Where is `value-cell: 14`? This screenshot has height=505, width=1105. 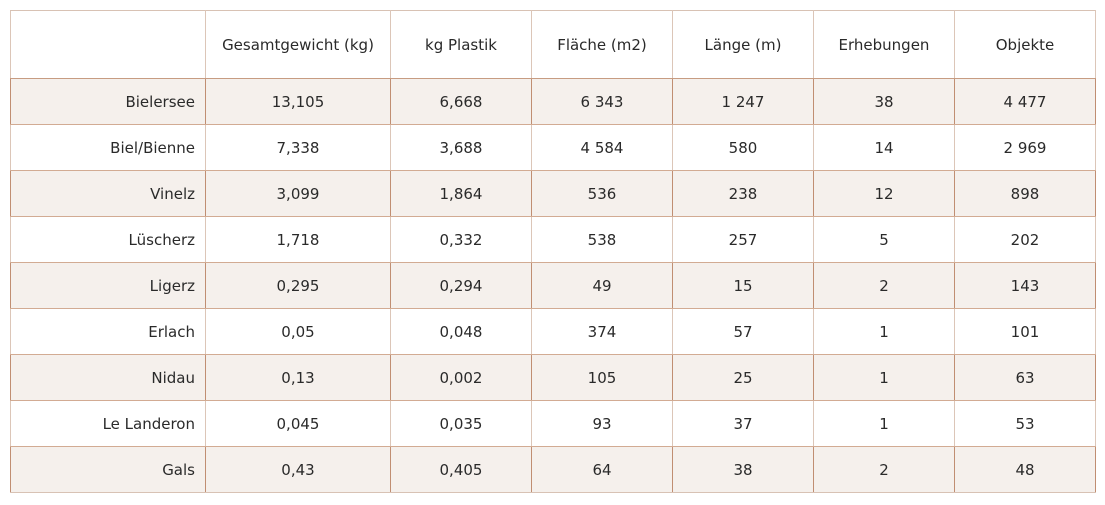
value-cell: 14 is located at coordinates (884, 147).